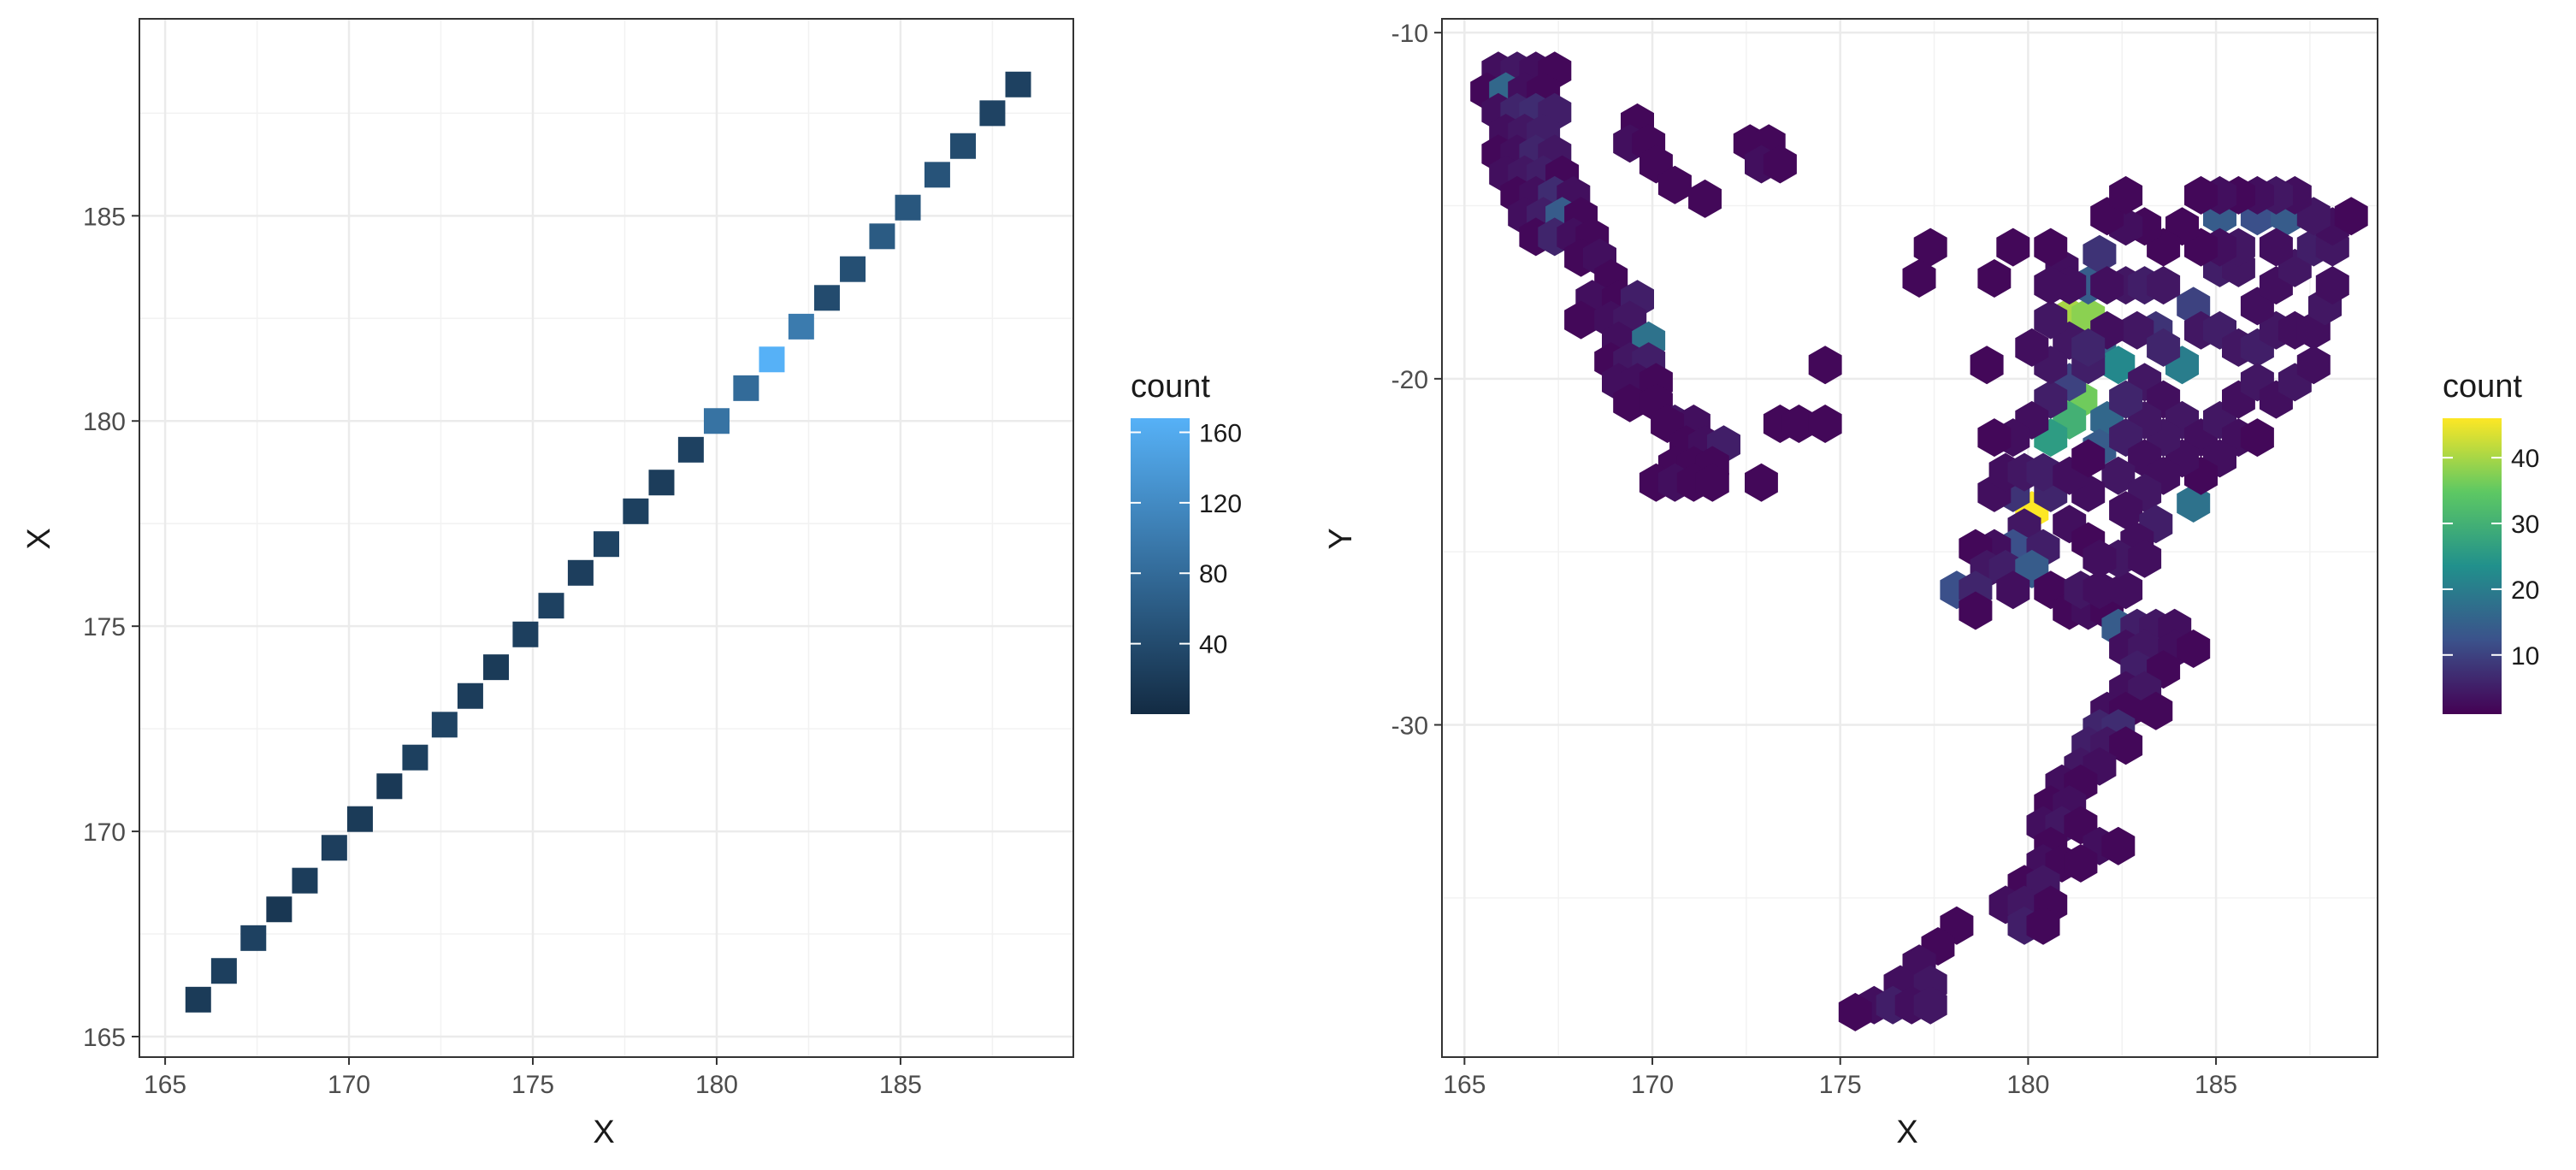 This screenshot has width=2576, height=1170. I want to click on legend-label: 160, so click(1220, 433).